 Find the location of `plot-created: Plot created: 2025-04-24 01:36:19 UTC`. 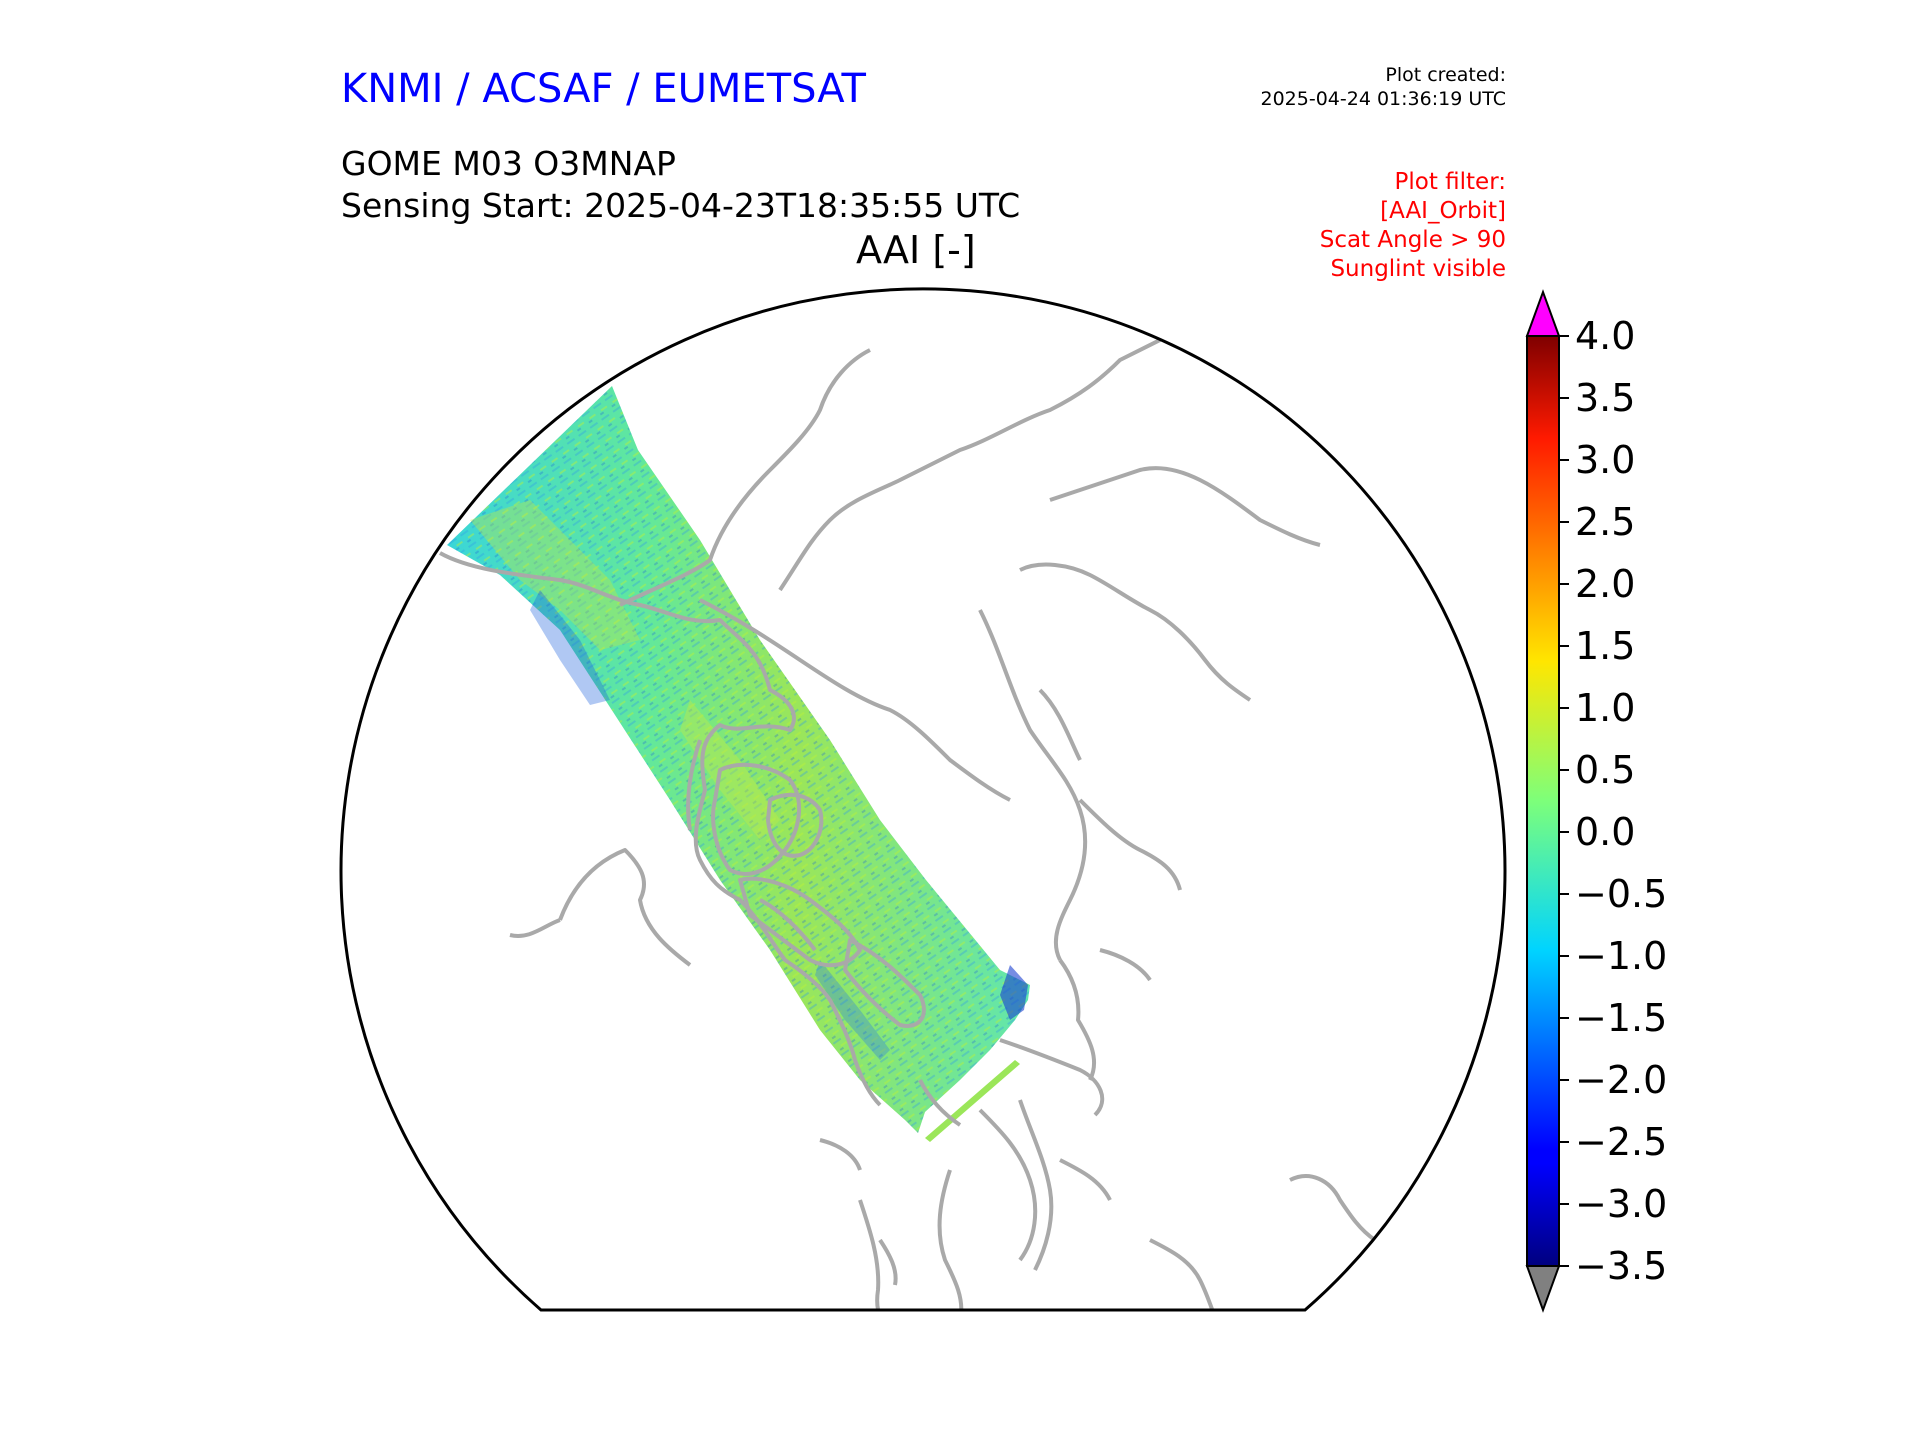

plot-created: Plot created: 2025-04-24 01:36:19 UTC is located at coordinates (1384, 87).